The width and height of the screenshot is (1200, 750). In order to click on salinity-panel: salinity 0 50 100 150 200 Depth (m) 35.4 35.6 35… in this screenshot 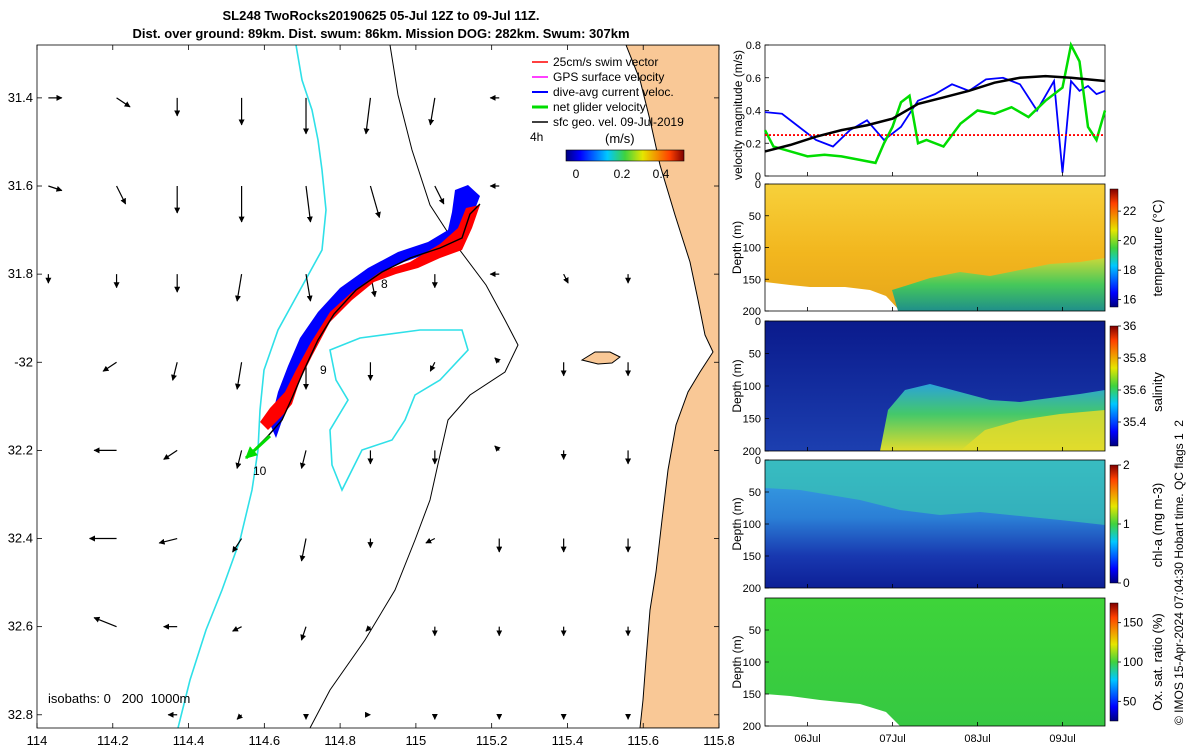, I will do `click(947, 387)`.